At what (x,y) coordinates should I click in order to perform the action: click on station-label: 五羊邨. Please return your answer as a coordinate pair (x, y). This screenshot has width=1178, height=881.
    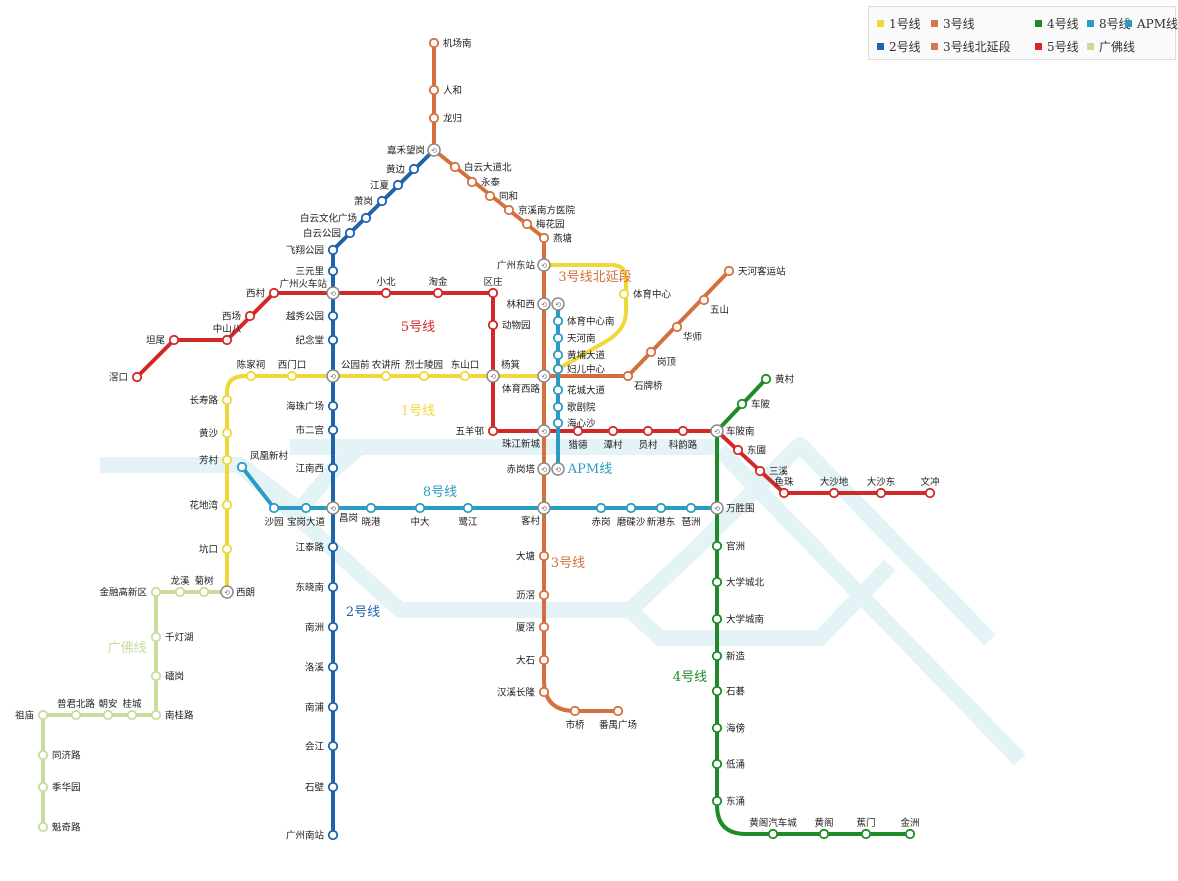
    Looking at the image, I should click on (469, 432).